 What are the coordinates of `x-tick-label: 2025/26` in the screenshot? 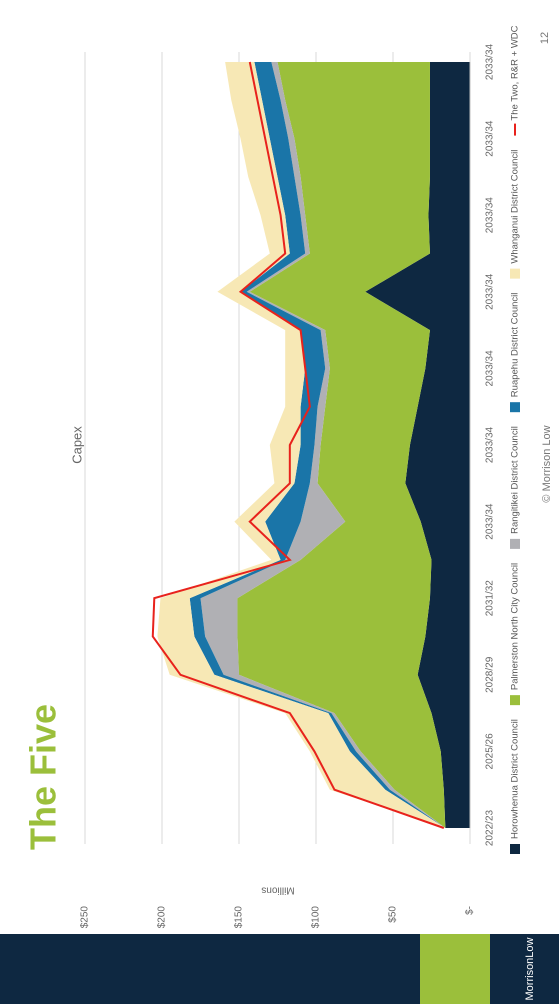 It's located at (490, 751).